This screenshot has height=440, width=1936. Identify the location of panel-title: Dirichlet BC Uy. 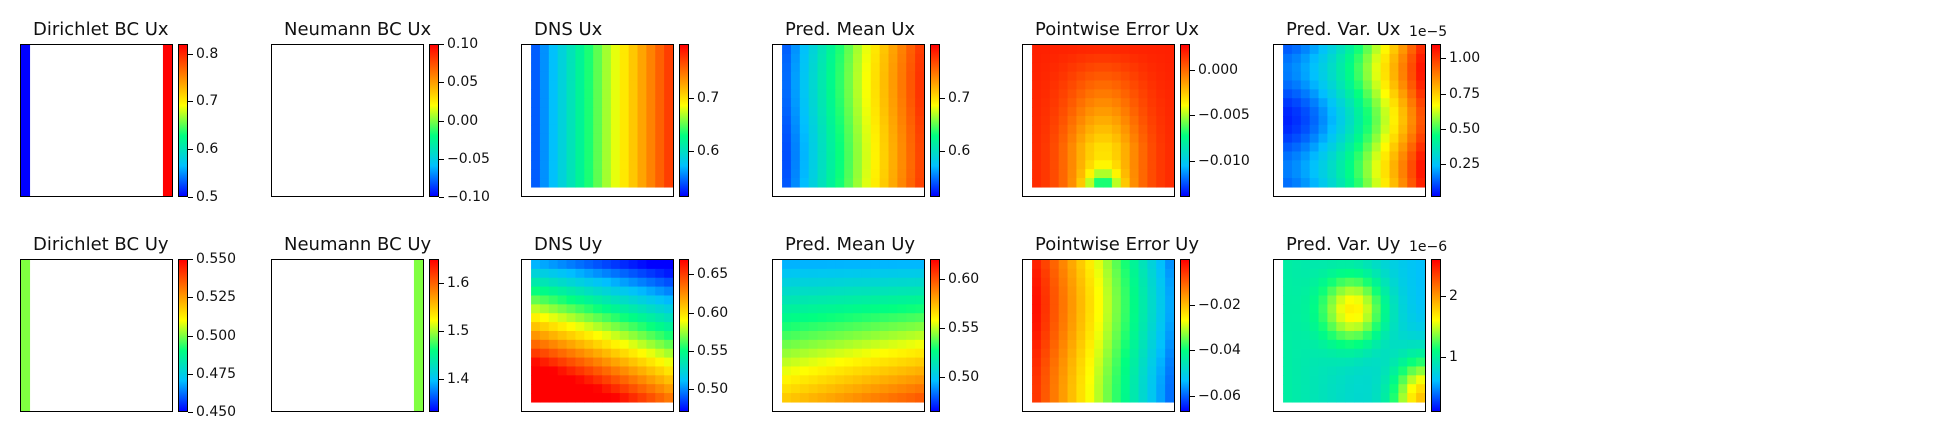
(101, 244).